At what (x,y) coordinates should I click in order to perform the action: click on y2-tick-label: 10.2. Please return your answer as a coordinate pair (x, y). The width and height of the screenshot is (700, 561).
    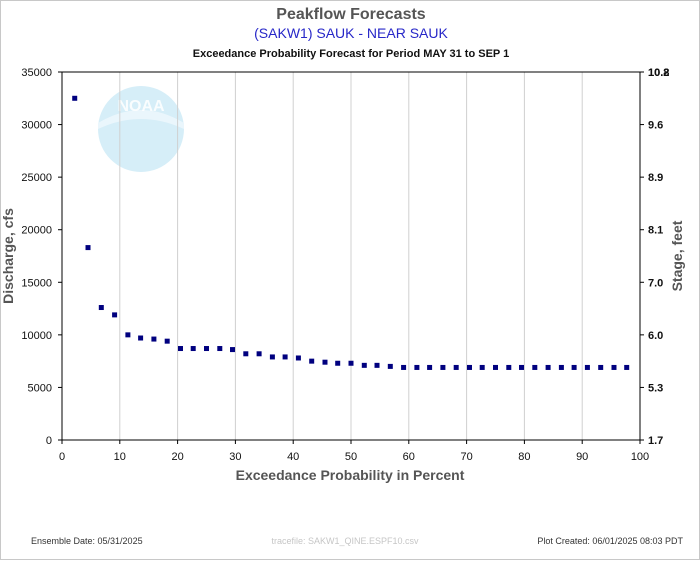
    Looking at the image, I should click on (658, 73).